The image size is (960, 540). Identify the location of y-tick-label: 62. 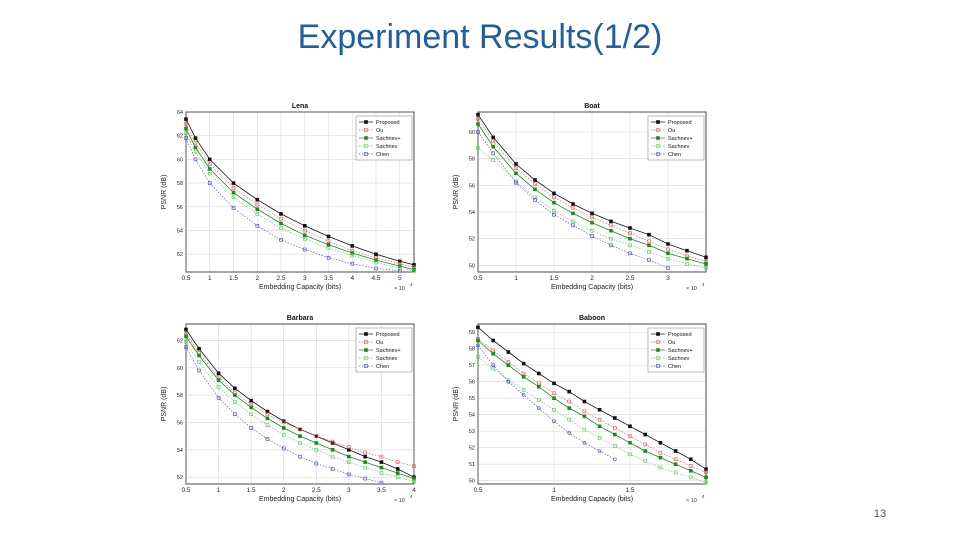
(180, 341).